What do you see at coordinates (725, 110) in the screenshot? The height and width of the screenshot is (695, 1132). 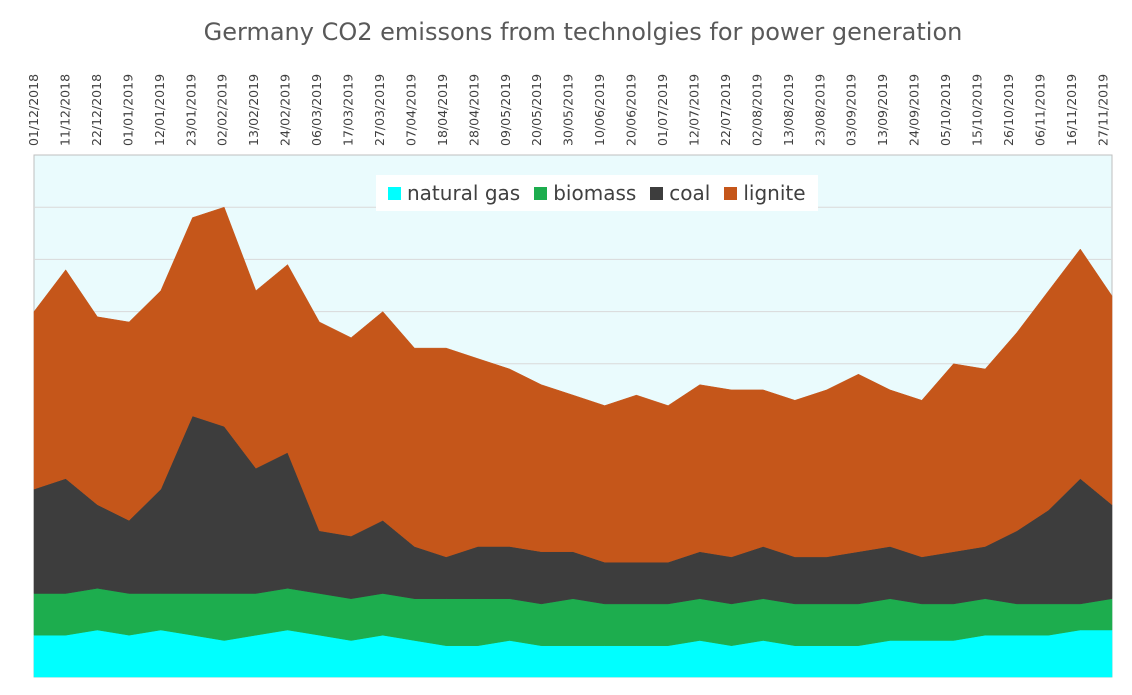 I see `x-tick-label: 22/07/2019` at bounding box center [725, 110].